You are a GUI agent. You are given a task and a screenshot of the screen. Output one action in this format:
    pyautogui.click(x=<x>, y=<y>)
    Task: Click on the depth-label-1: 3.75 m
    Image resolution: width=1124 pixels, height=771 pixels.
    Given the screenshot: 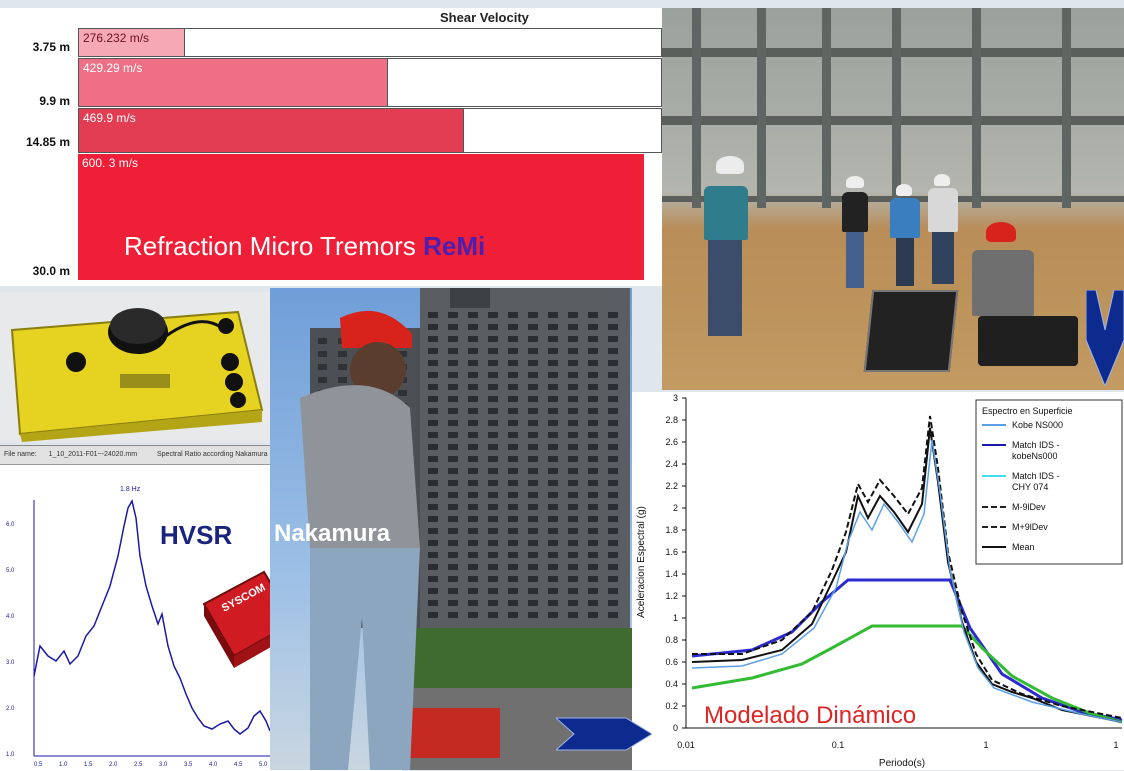 What is the action you would take?
    pyautogui.click(x=51, y=47)
    